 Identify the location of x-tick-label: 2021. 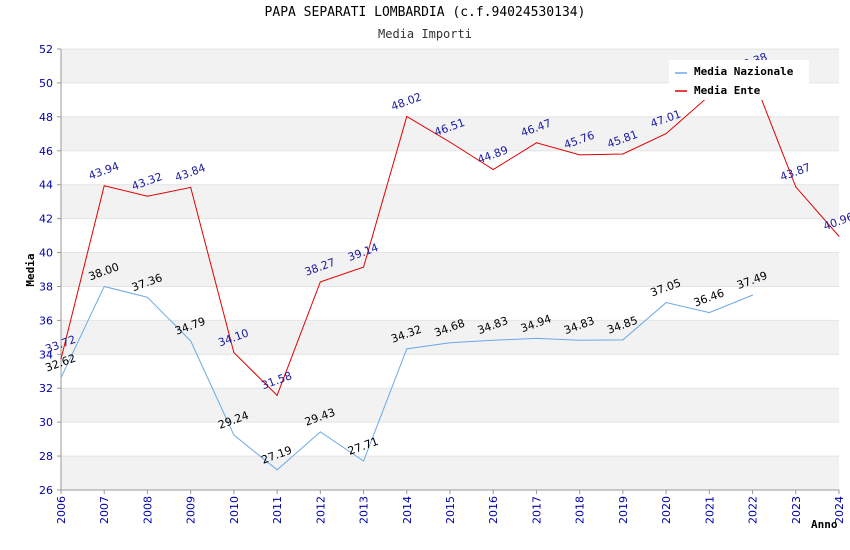
(709, 510).